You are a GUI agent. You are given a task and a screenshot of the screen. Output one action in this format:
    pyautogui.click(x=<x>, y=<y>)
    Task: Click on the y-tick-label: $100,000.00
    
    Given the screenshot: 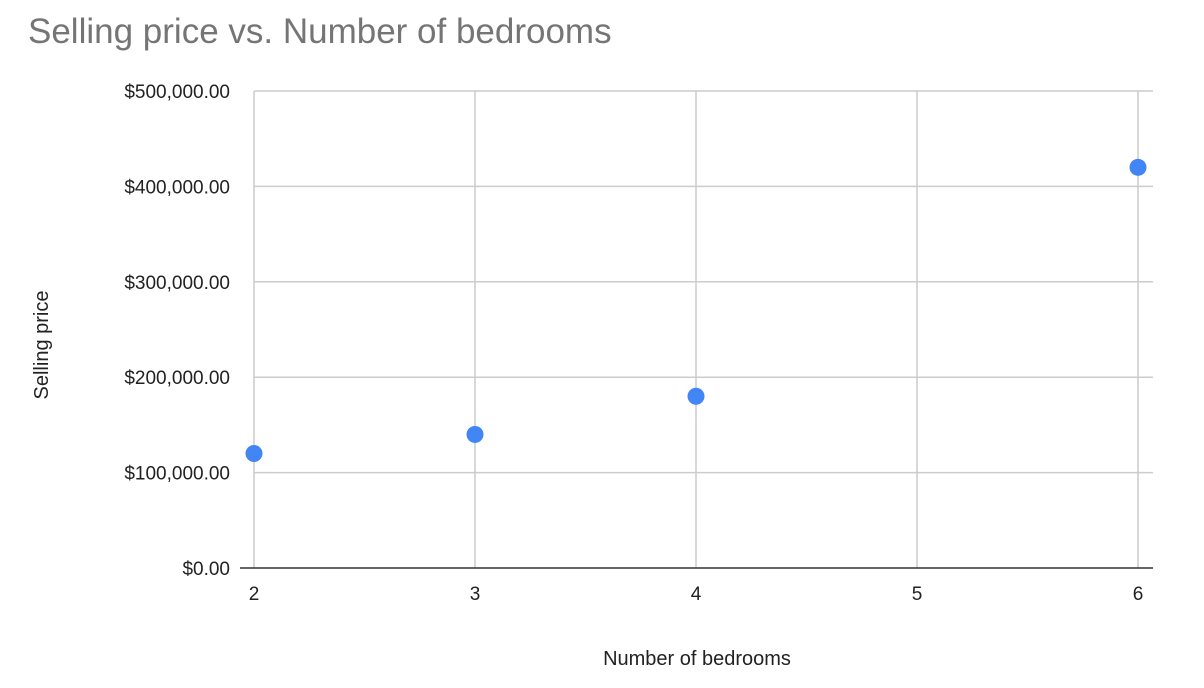 What is the action you would take?
    pyautogui.click(x=177, y=474)
    